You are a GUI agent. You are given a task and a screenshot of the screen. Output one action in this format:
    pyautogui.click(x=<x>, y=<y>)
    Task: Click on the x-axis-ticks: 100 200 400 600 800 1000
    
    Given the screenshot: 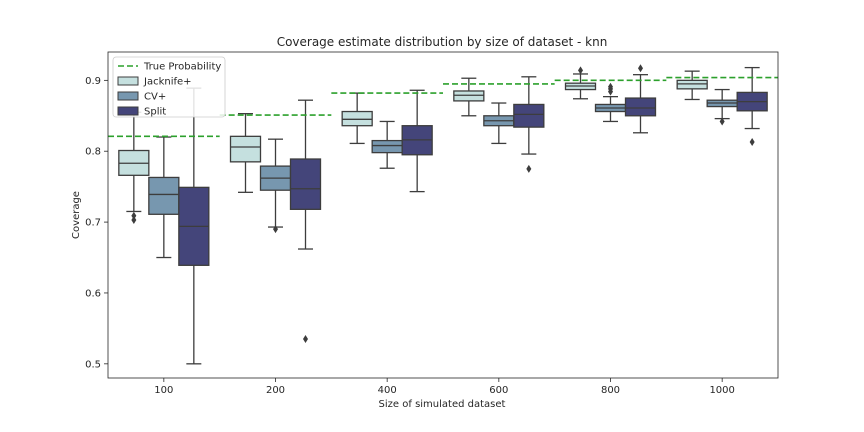 What is the action you would take?
    pyautogui.click(x=444, y=387)
    